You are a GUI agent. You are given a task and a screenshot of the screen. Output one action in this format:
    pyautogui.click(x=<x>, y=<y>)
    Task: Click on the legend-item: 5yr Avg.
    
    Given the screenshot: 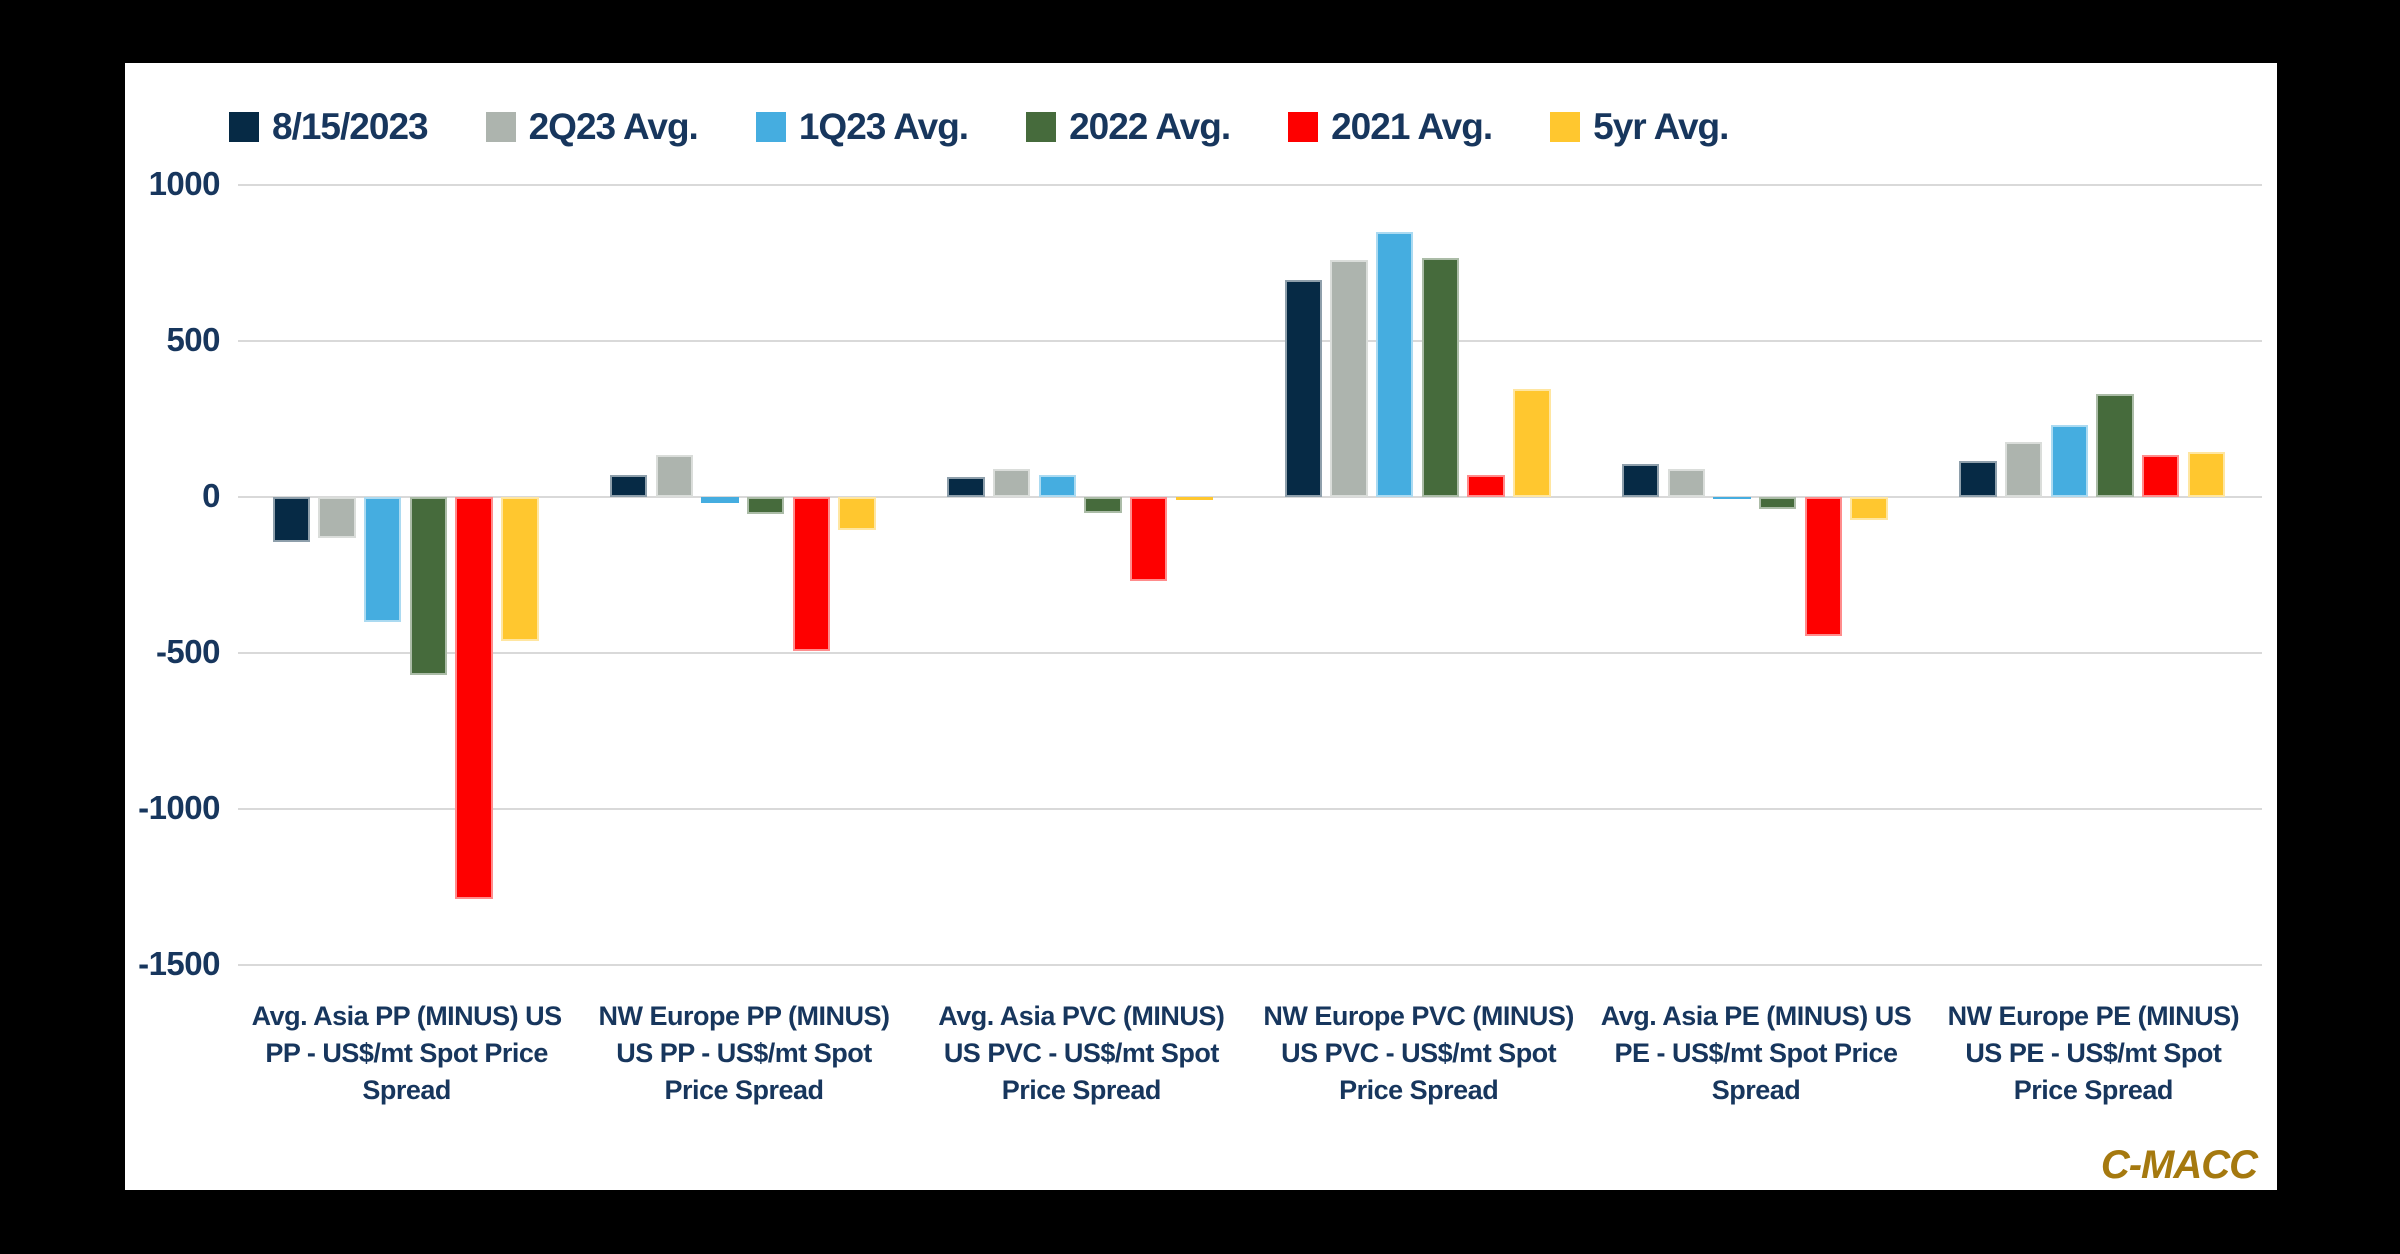 What is the action you would take?
    pyautogui.click(x=1639, y=127)
    